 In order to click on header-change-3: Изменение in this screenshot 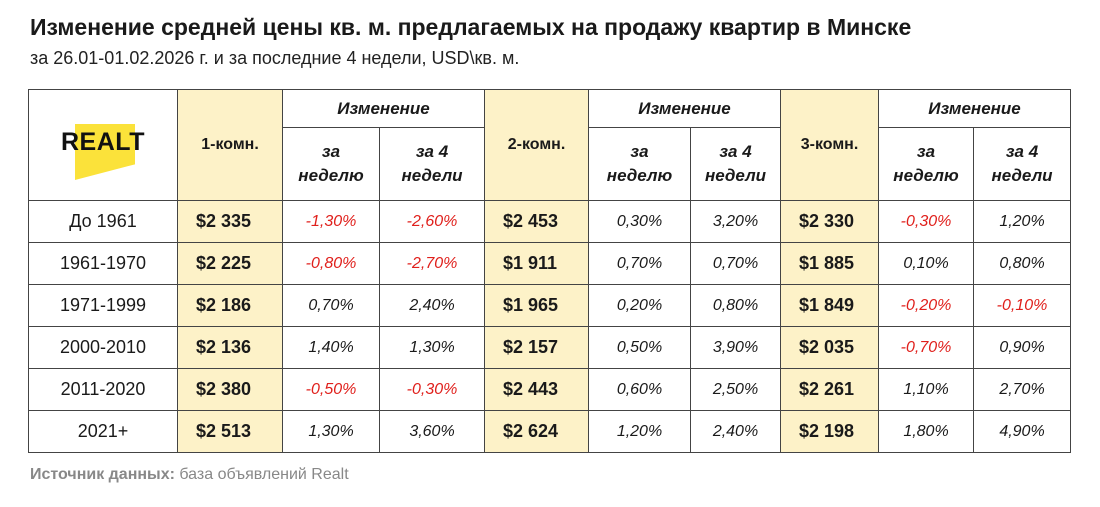, I will do `click(974, 108)`.